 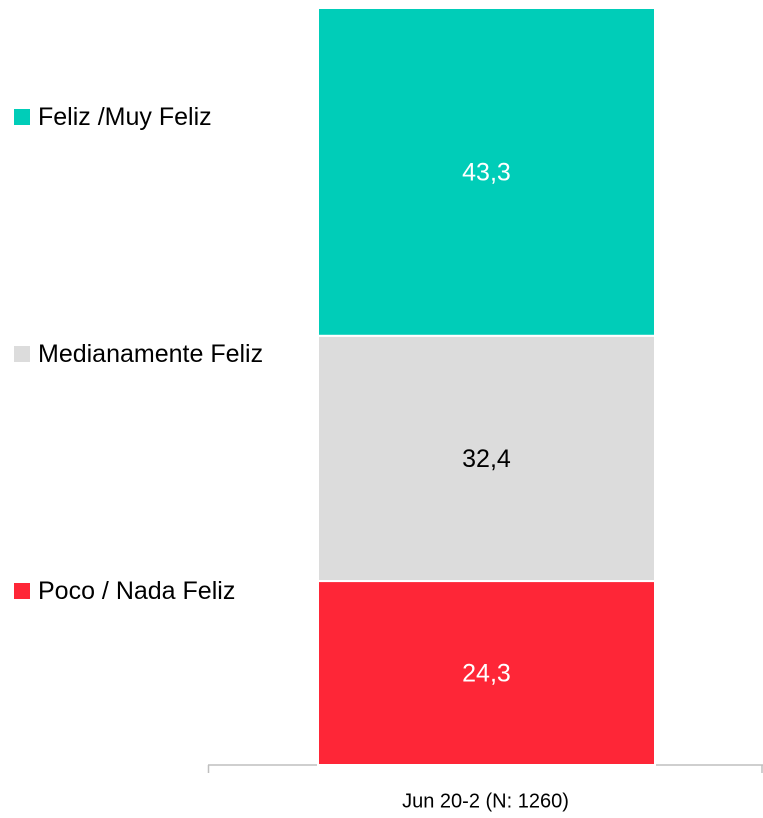 I want to click on data-label: 24,3, so click(x=486, y=674).